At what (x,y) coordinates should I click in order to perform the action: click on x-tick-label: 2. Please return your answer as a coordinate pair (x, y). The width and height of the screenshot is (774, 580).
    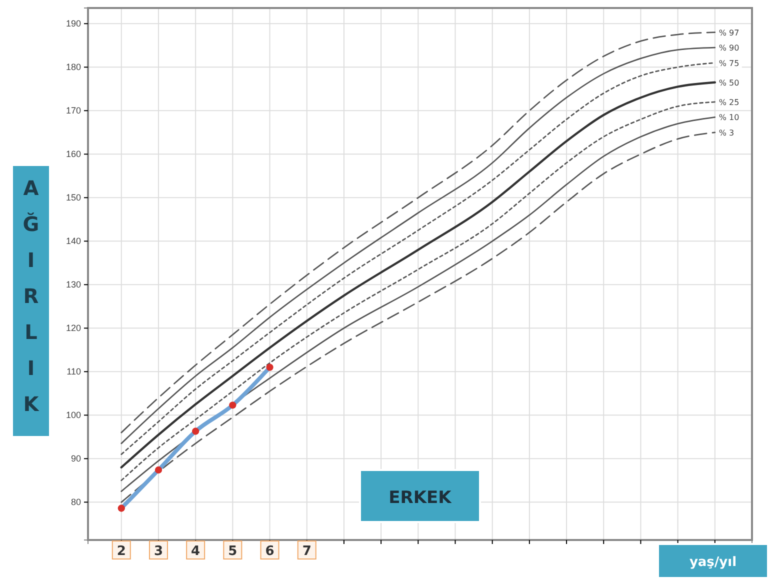
    Looking at the image, I should click on (121, 551).